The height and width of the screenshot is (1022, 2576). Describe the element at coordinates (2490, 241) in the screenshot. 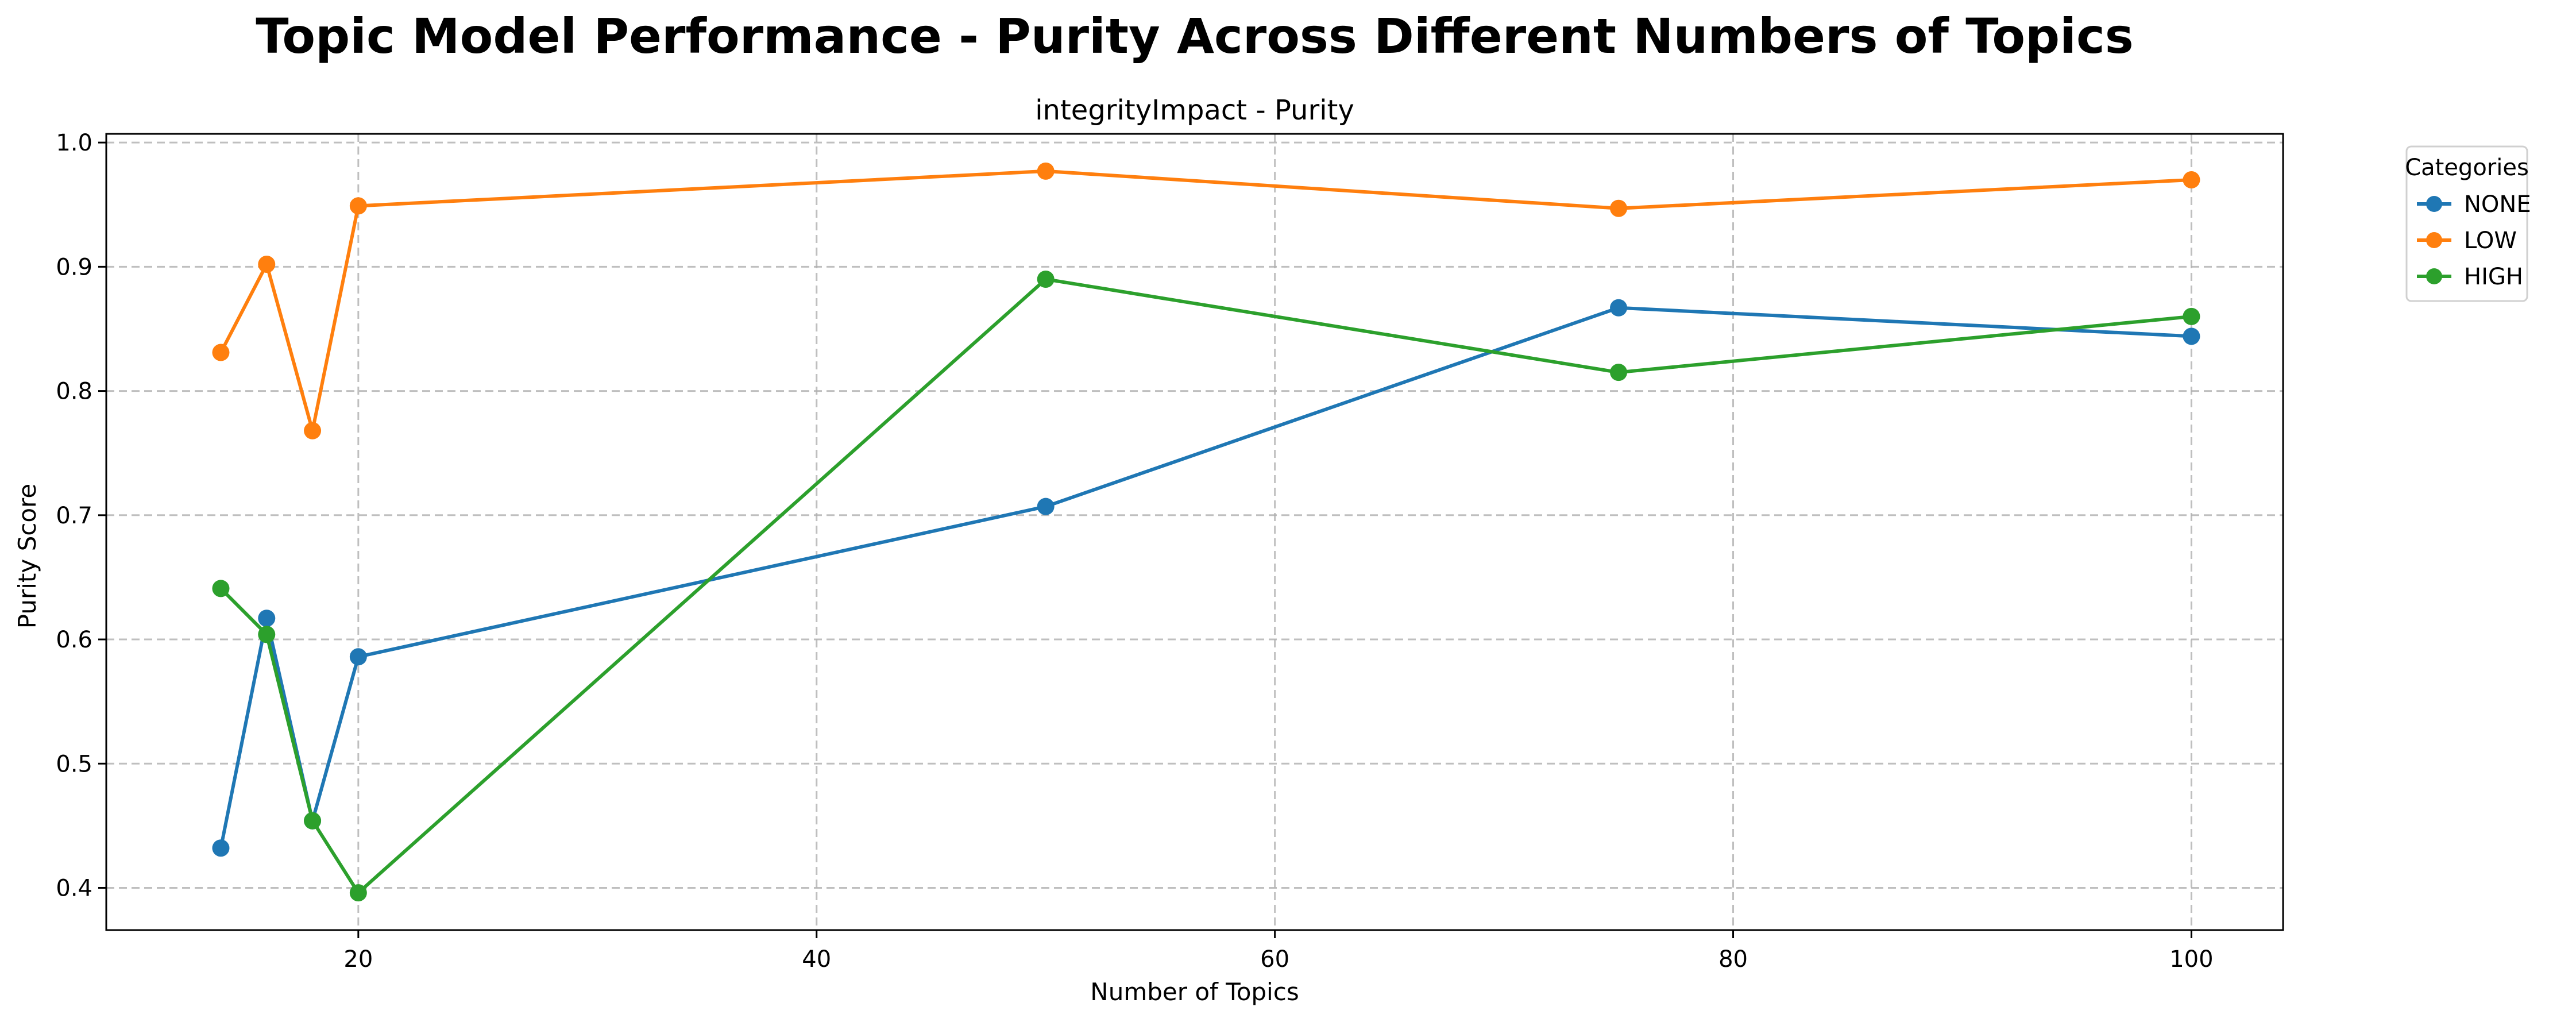

I see `legend-label: LOW` at that location.